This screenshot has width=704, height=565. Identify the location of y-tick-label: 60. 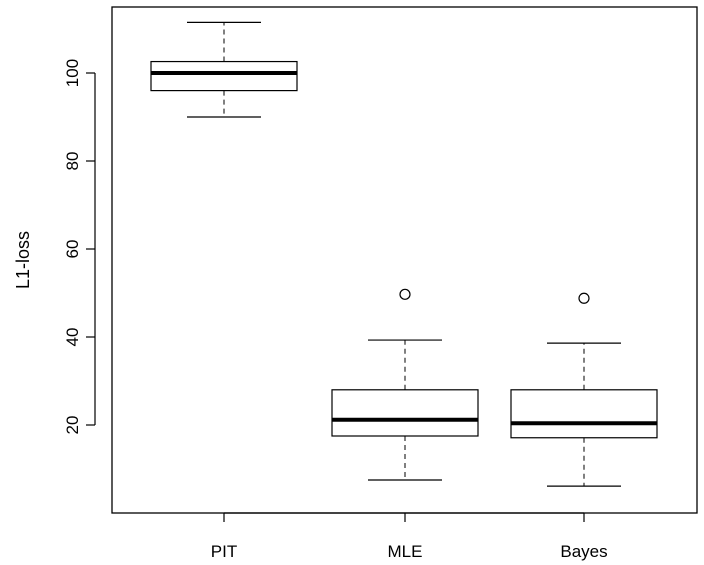
(72, 249).